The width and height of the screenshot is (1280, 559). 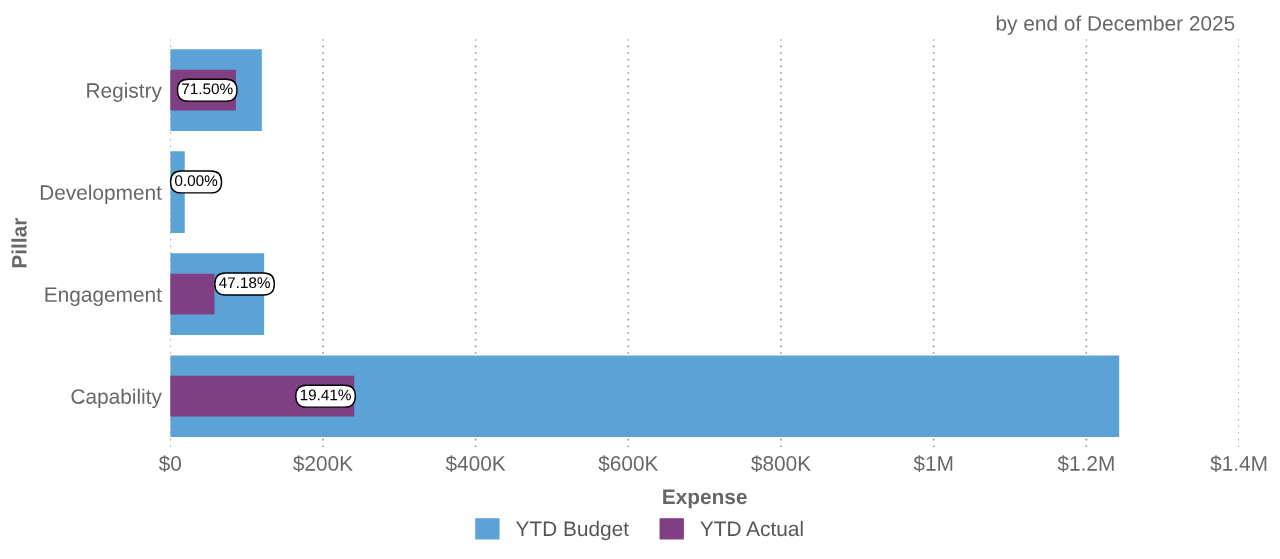 I want to click on chart-title: by end of December 2025, so click(x=1115, y=25).